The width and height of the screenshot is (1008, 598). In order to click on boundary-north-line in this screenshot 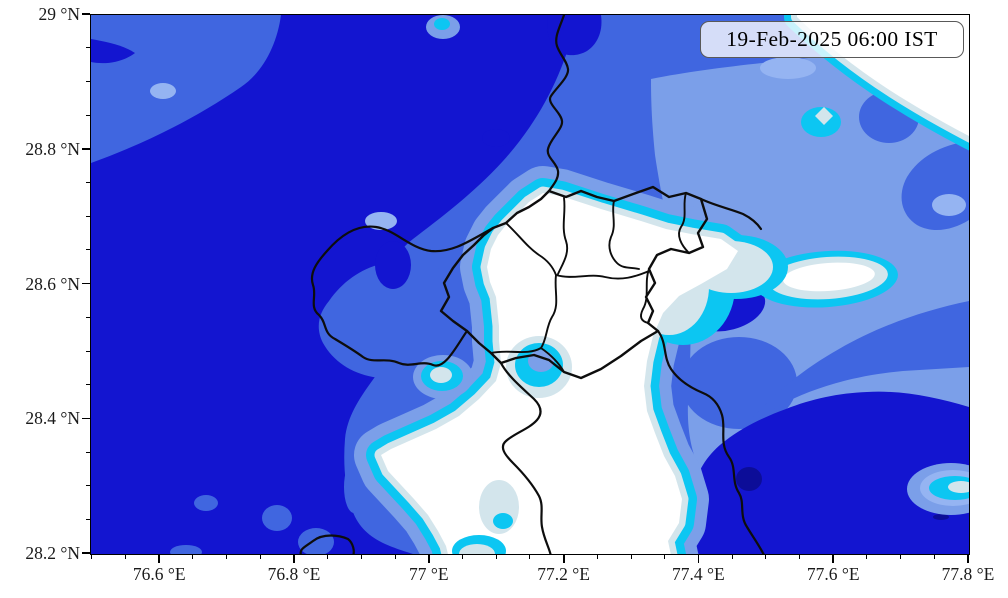, I will do `click(558, 104)`.